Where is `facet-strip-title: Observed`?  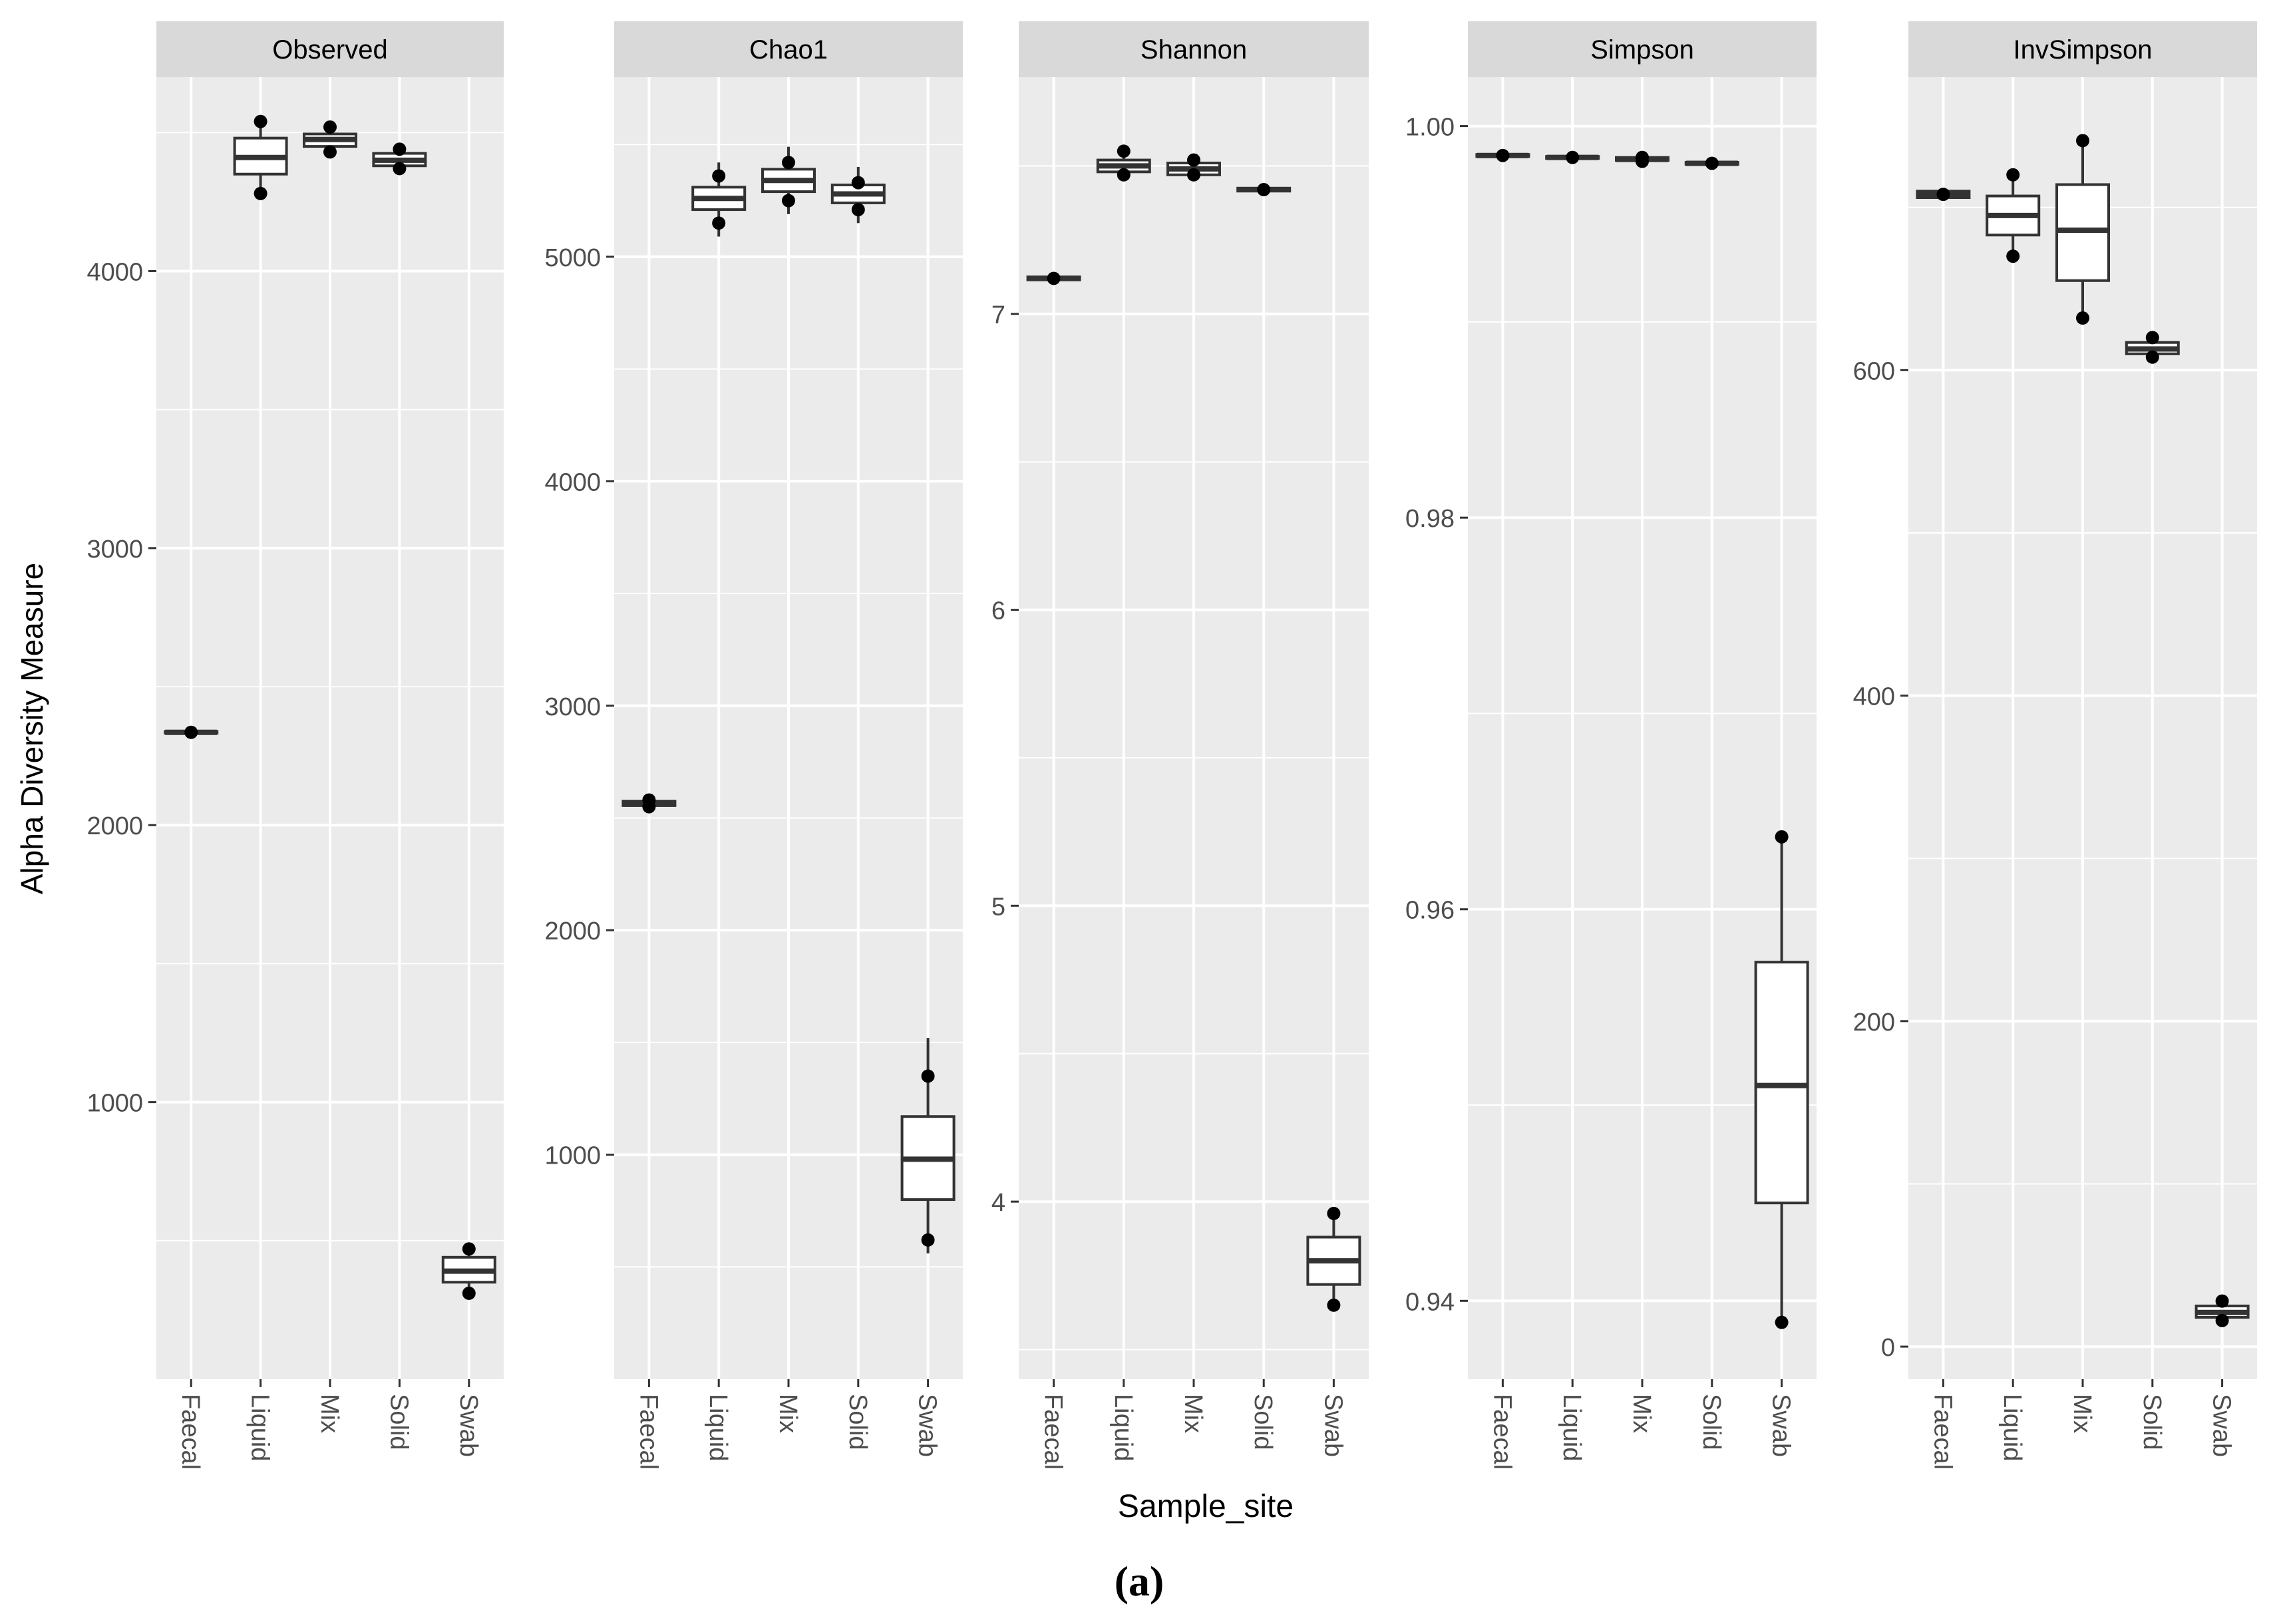
facet-strip-title: Observed is located at coordinates (329, 50).